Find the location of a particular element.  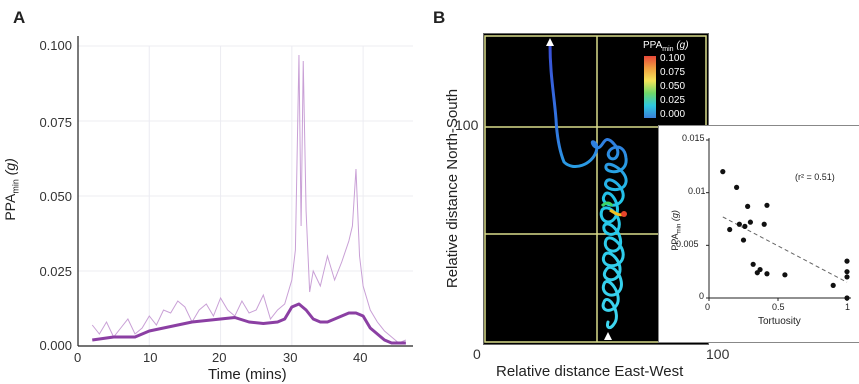

y-axis-title: PPAmin (g) is located at coordinates (11, 189).